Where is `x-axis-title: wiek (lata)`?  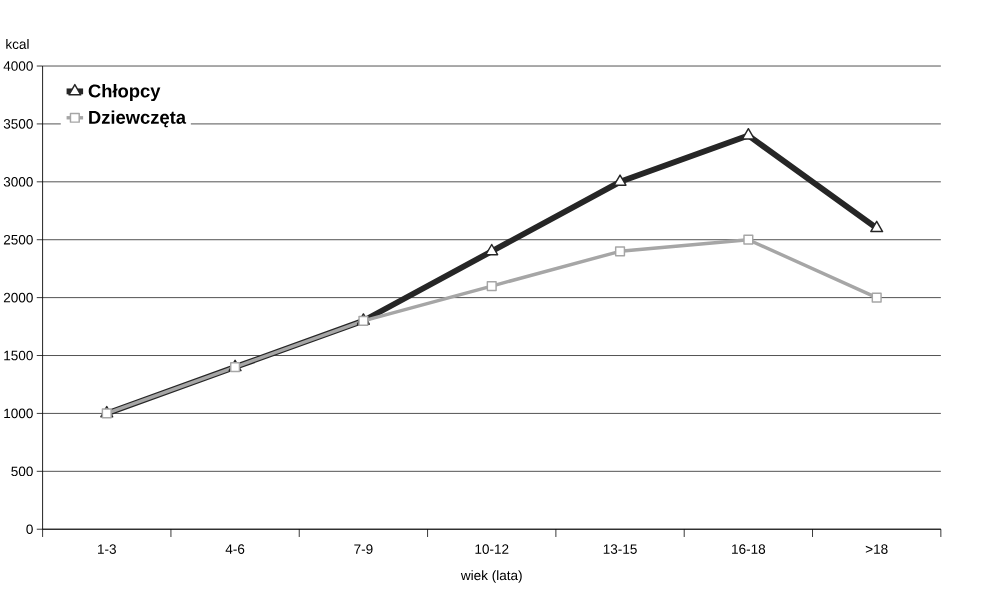
x-axis-title: wiek (lata) is located at coordinates (491, 576).